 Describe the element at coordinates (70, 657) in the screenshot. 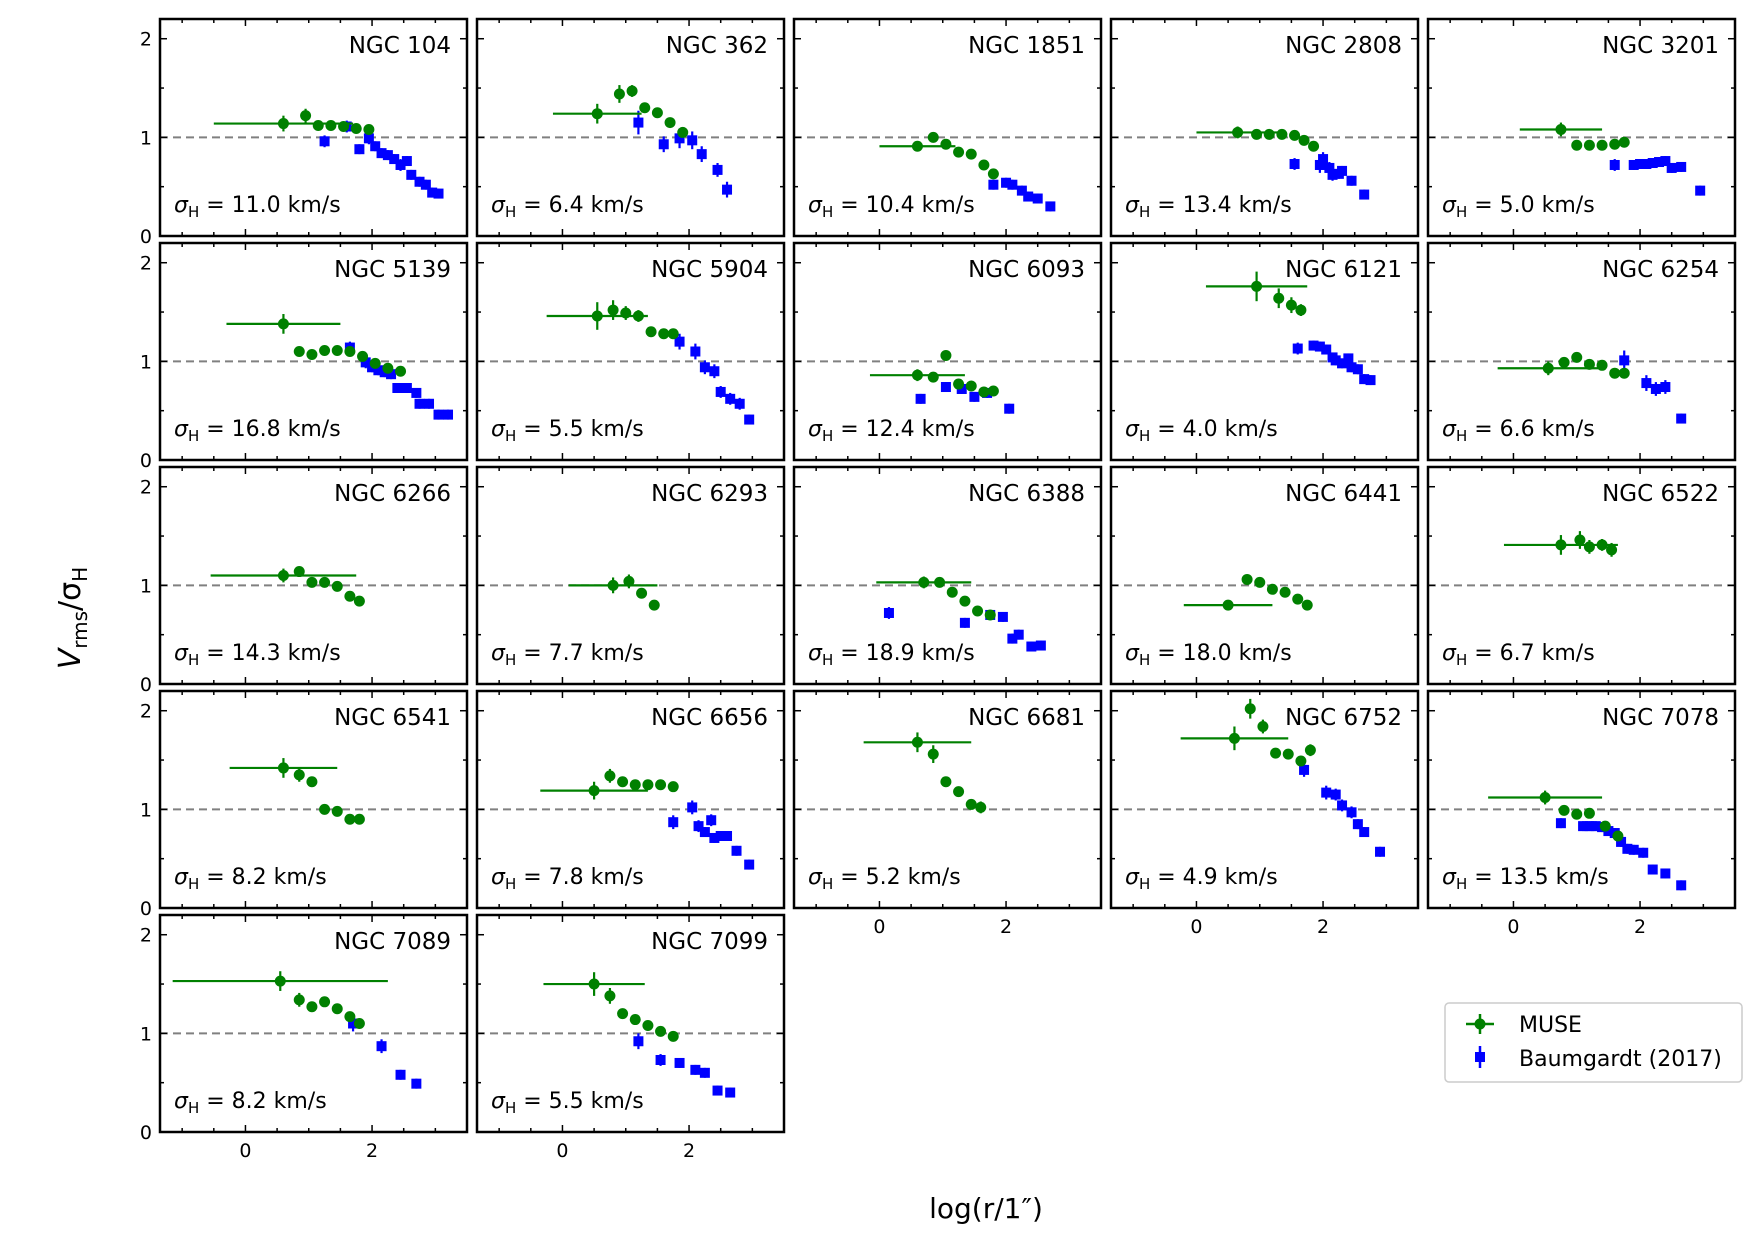

I see `y-label-main: V` at that location.